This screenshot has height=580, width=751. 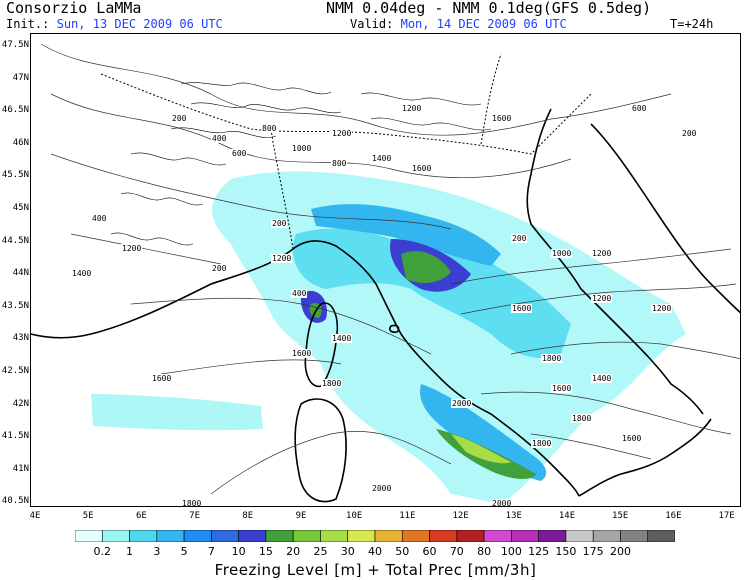 What do you see at coordinates (593, 551) in the screenshot?
I see `colorbar-label: 175` at bounding box center [593, 551].